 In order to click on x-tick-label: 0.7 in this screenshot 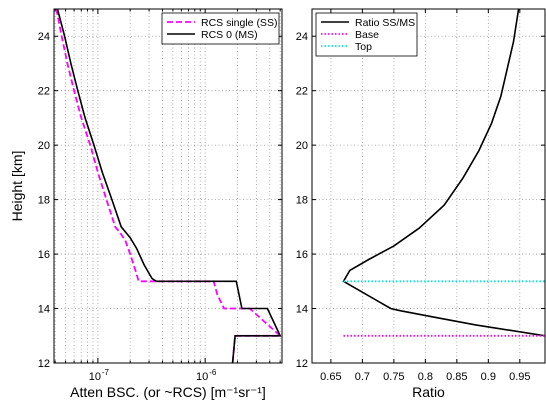, I will do `click(362, 377)`.